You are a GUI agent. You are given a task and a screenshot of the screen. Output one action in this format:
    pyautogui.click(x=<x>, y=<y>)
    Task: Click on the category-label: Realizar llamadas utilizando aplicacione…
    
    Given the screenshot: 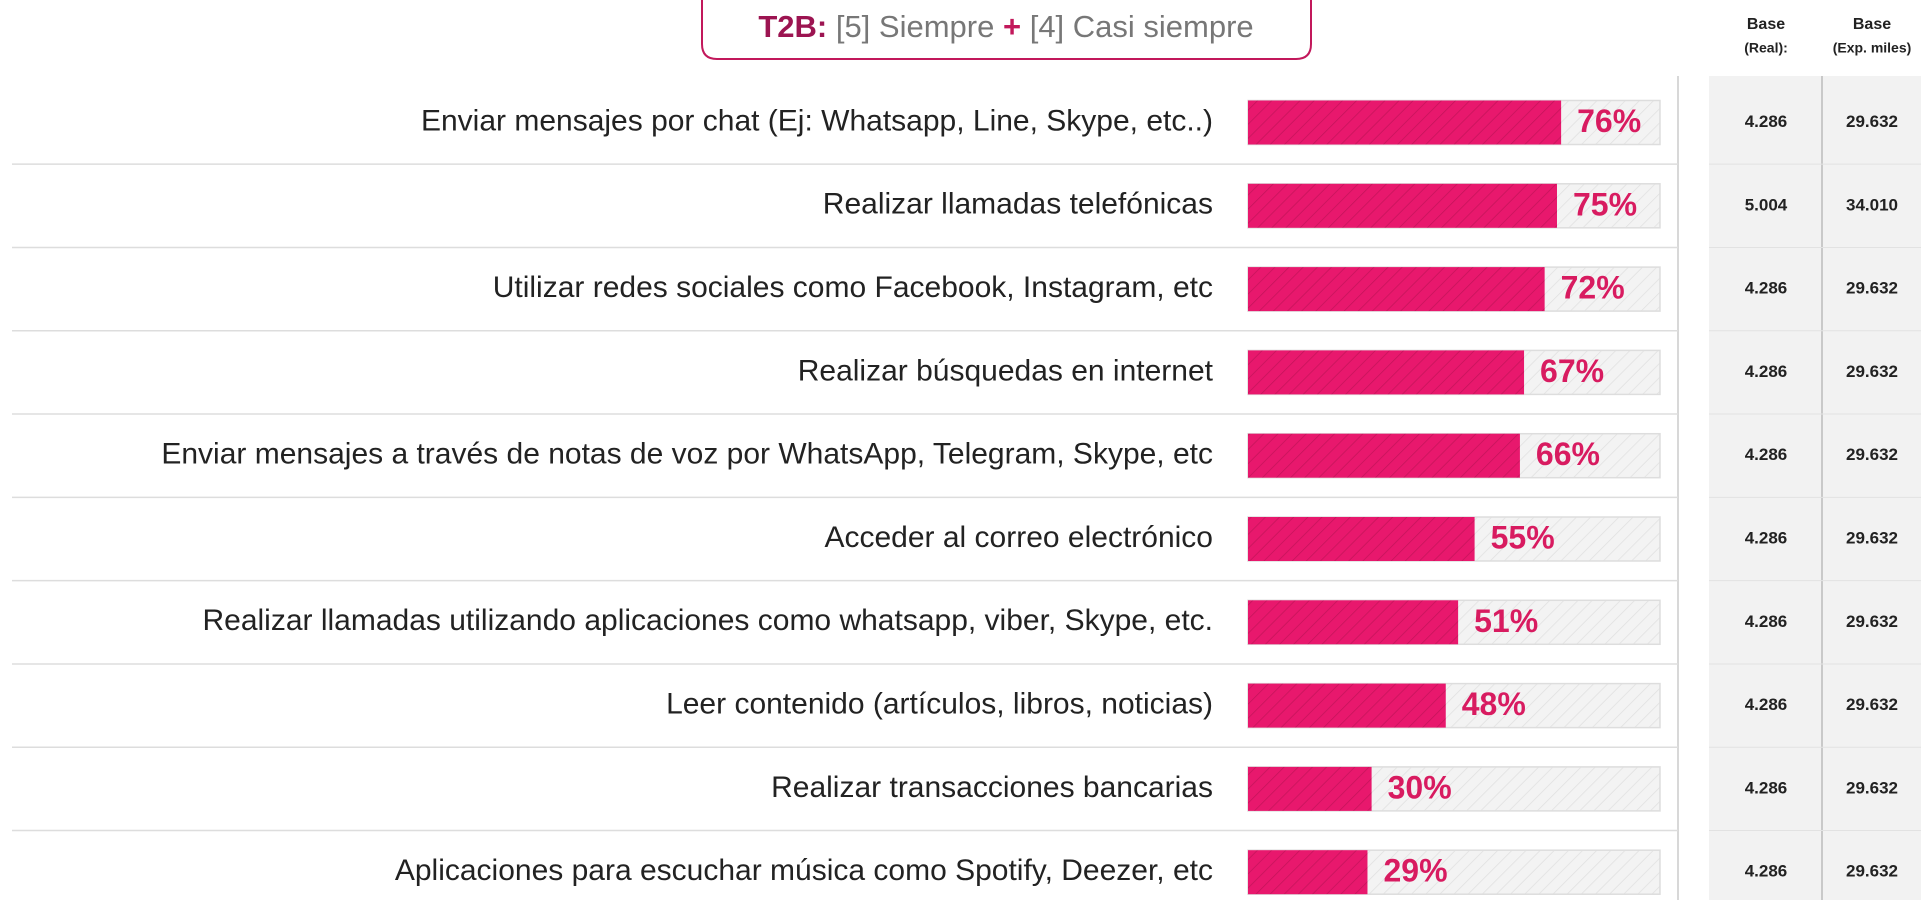 What is the action you would take?
    pyautogui.click(x=707, y=620)
    